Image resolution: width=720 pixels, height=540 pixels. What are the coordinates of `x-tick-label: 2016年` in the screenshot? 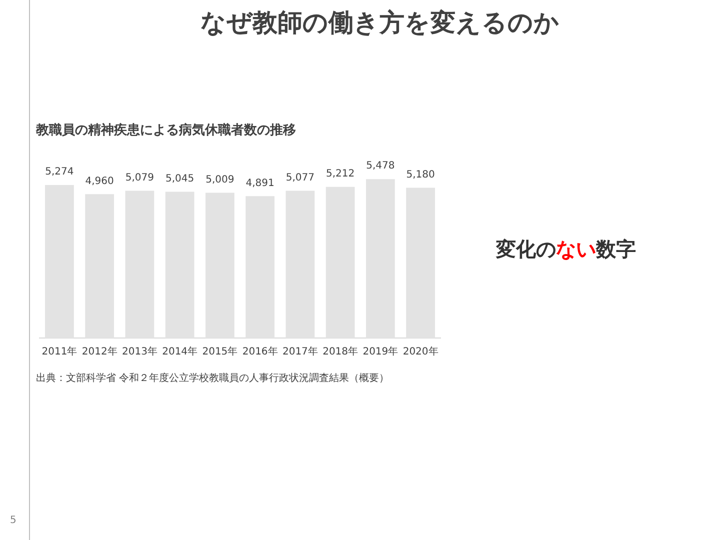 It's located at (260, 352).